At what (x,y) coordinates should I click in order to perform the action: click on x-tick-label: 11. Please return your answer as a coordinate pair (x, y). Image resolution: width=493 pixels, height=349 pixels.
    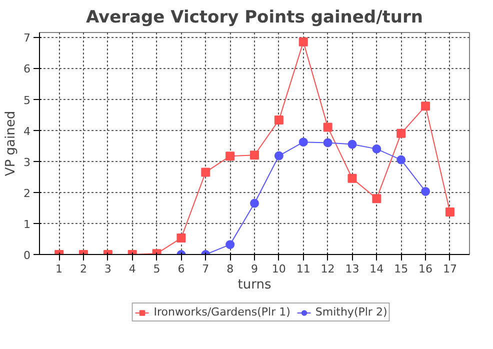
    Looking at the image, I should click on (303, 269).